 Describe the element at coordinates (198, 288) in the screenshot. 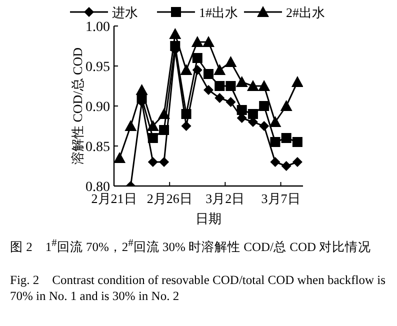

I see `caption: Fig. 2 Contrast condition of resovable COD/total COD when backflow is 70% in No. 1 and is 30% in No. 2` at that location.